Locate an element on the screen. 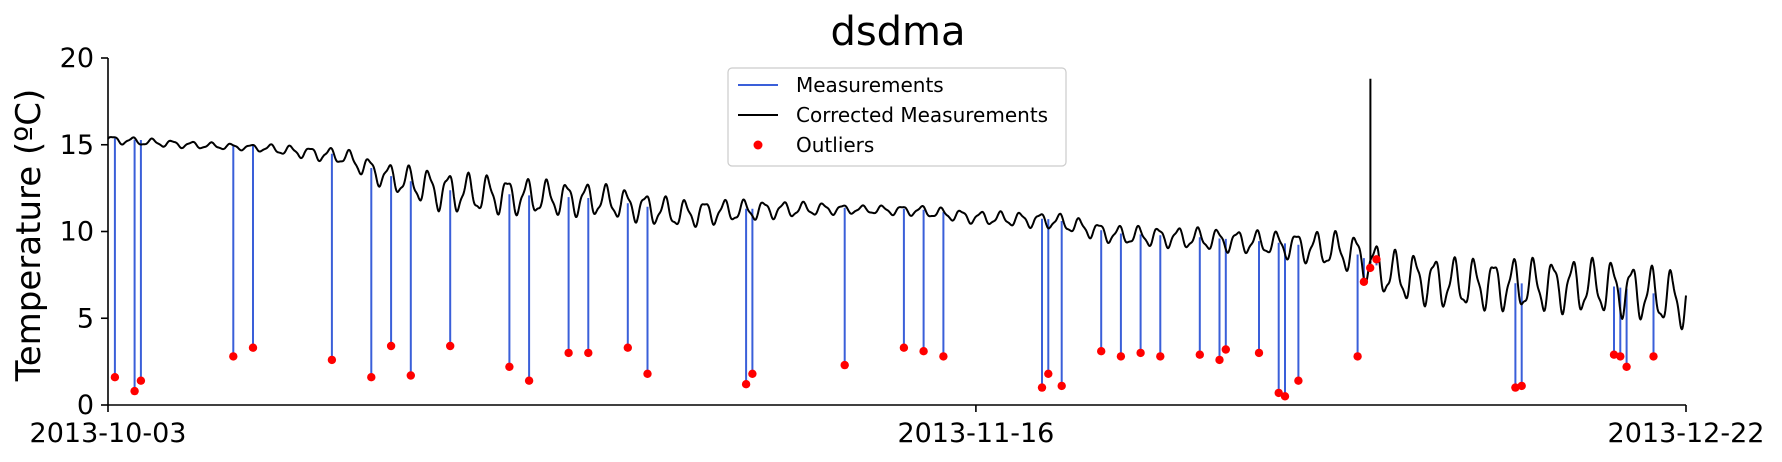  y-tick-label: 5 is located at coordinates (85, 318).